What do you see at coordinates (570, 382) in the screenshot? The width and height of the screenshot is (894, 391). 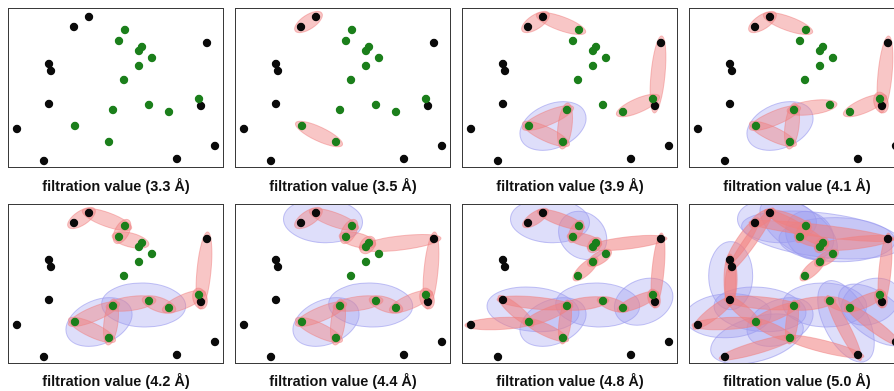 I see `caption-7: filtration value (4.8 Å)` at bounding box center [570, 382].